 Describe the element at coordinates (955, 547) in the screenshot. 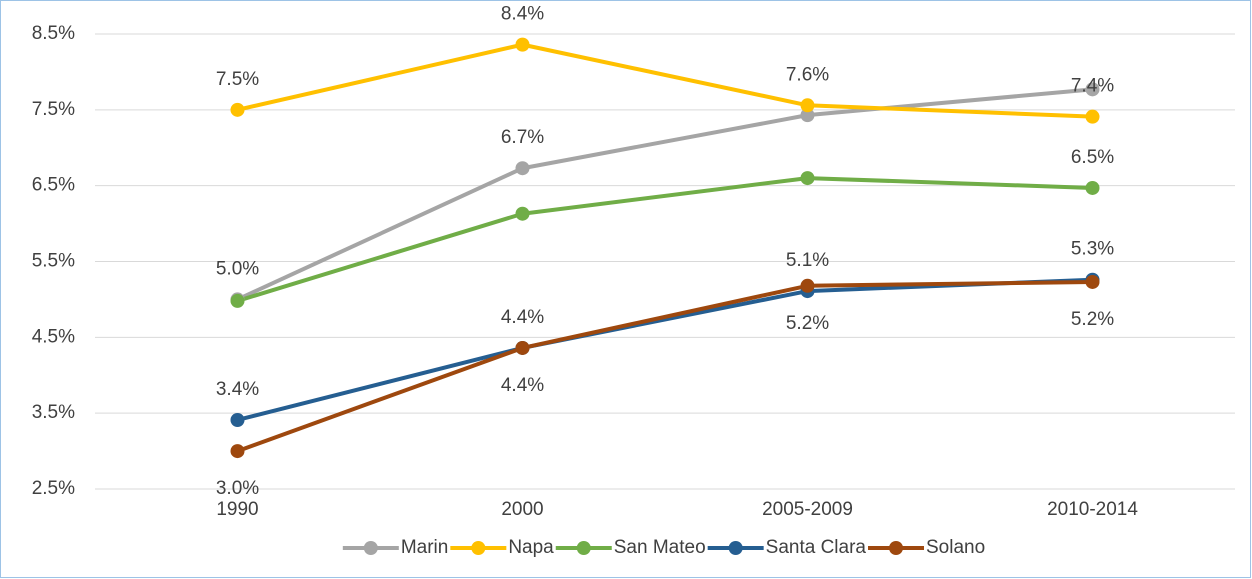

I see `legend-label: Solano` at that location.